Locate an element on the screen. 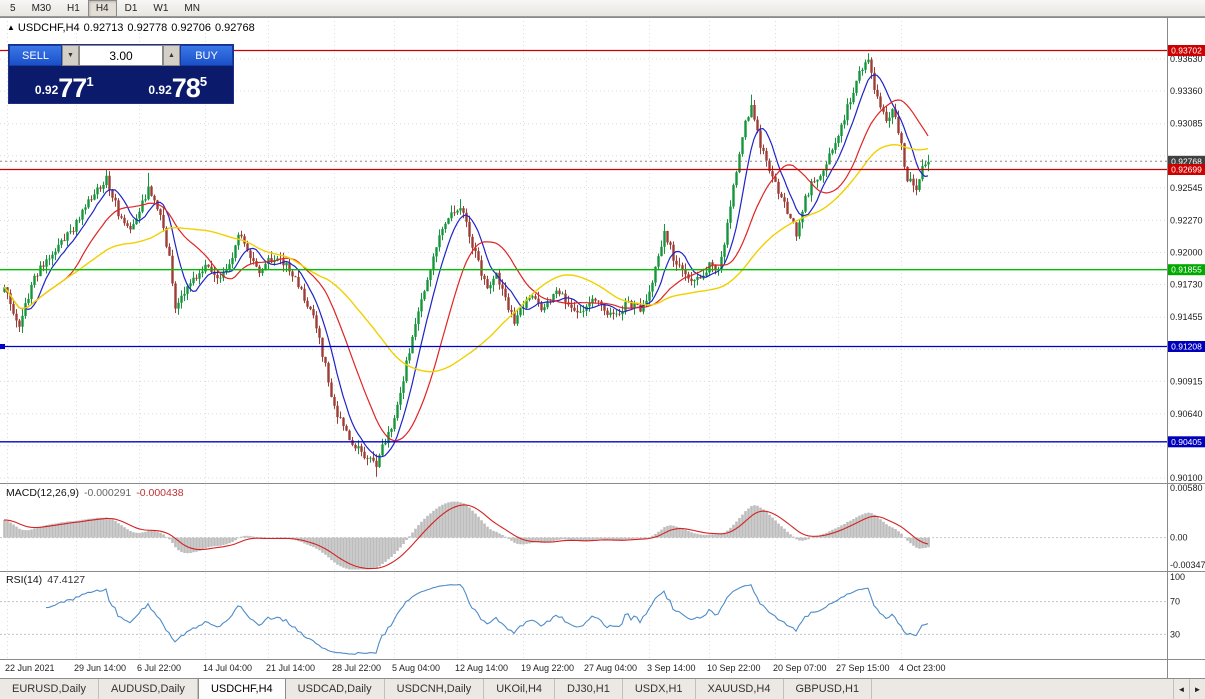 This screenshot has width=1205, height=699. buy-price-sup: 5 is located at coordinates (203, 81).